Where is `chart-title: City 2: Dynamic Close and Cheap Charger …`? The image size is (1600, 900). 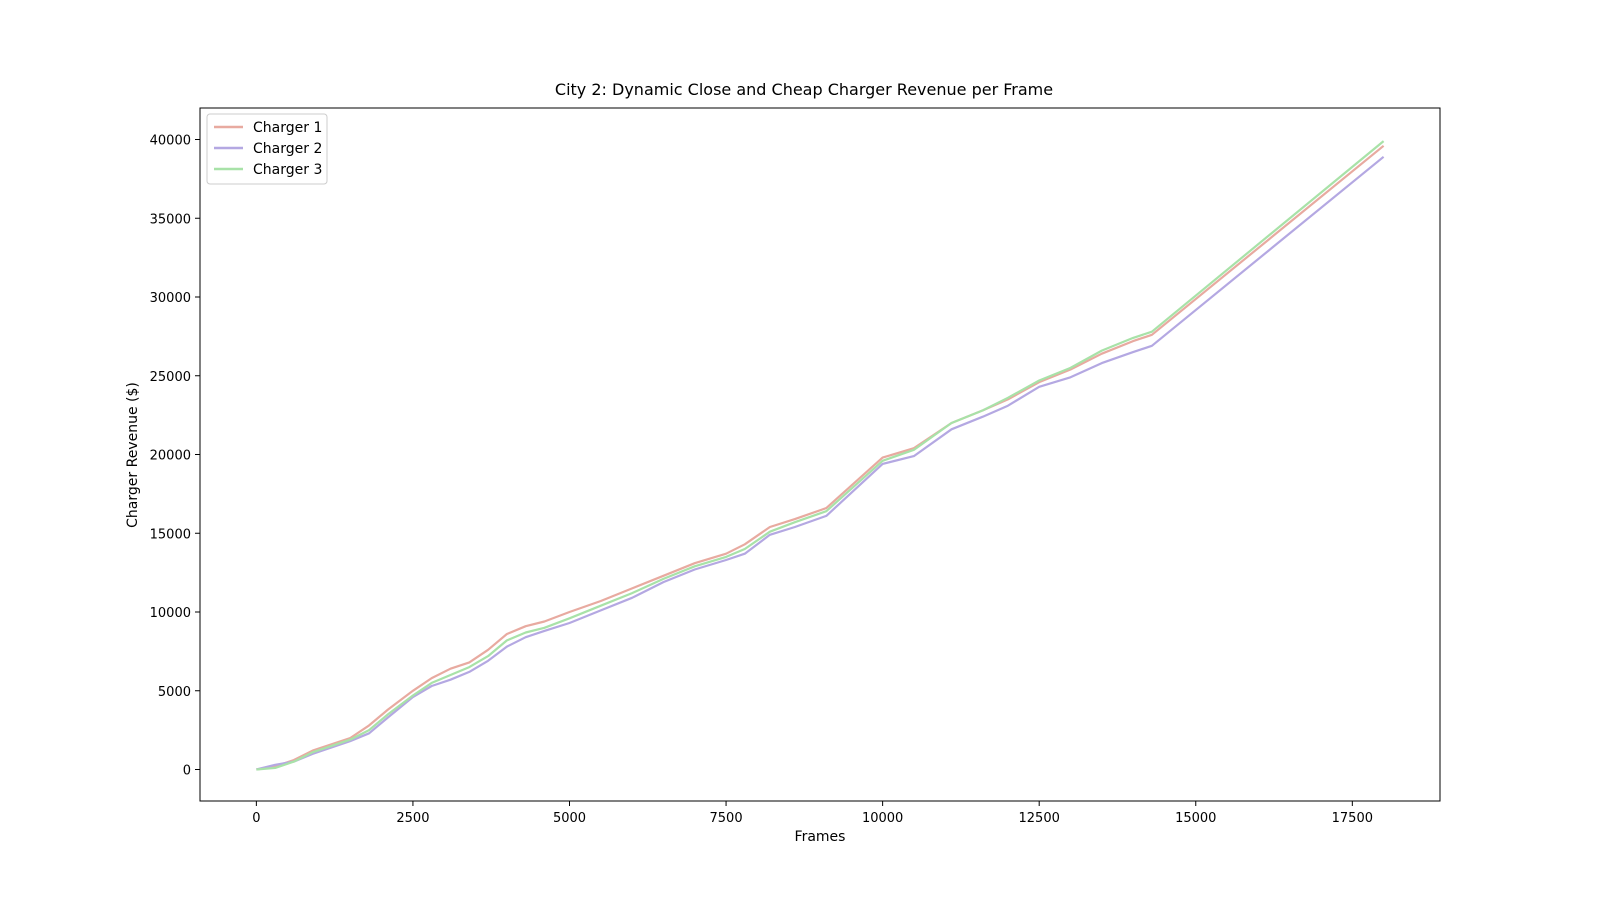 chart-title: City 2: Dynamic Close and Cheap Charger … is located at coordinates (804, 89).